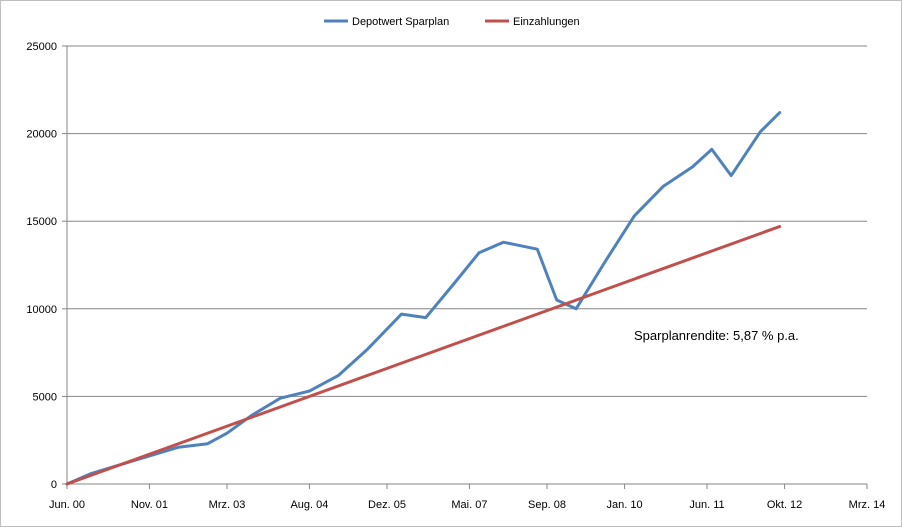  I want to click on y-tick-label: 10000, so click(41, 310).